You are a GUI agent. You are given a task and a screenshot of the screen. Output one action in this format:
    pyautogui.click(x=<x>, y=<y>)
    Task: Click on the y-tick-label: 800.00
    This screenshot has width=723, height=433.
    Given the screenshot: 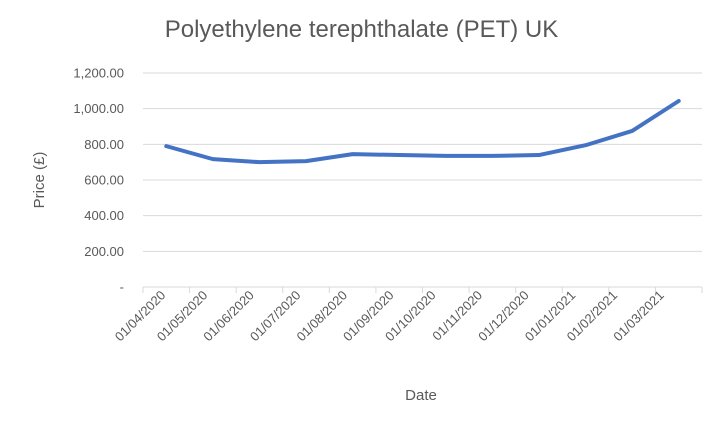 What is the action you would take?
    pyautogui.click(x=104, y=144)
    